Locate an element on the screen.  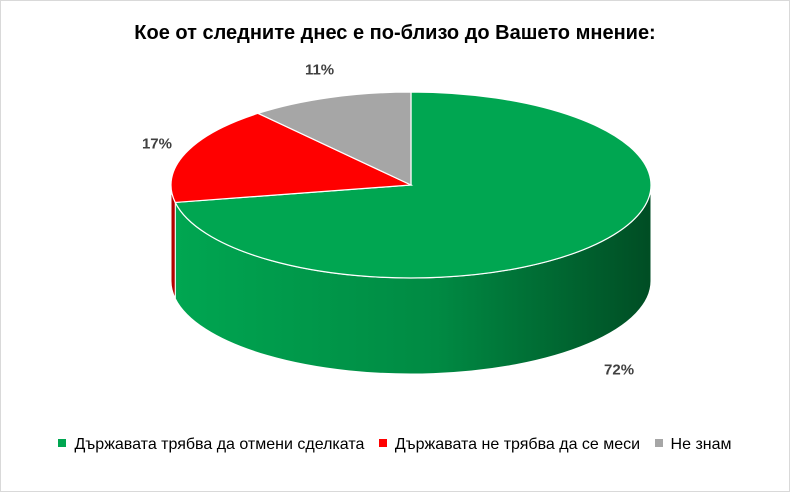
legend-swatch-green is located at coordinates (62, 443).